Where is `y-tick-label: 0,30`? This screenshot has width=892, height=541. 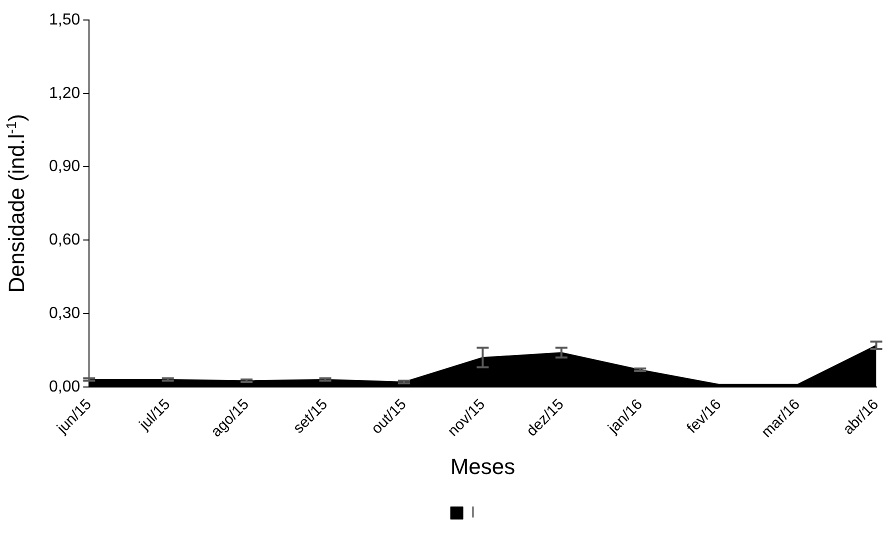 y-tick-label: 0,30 is located at coordinates (64, 313).